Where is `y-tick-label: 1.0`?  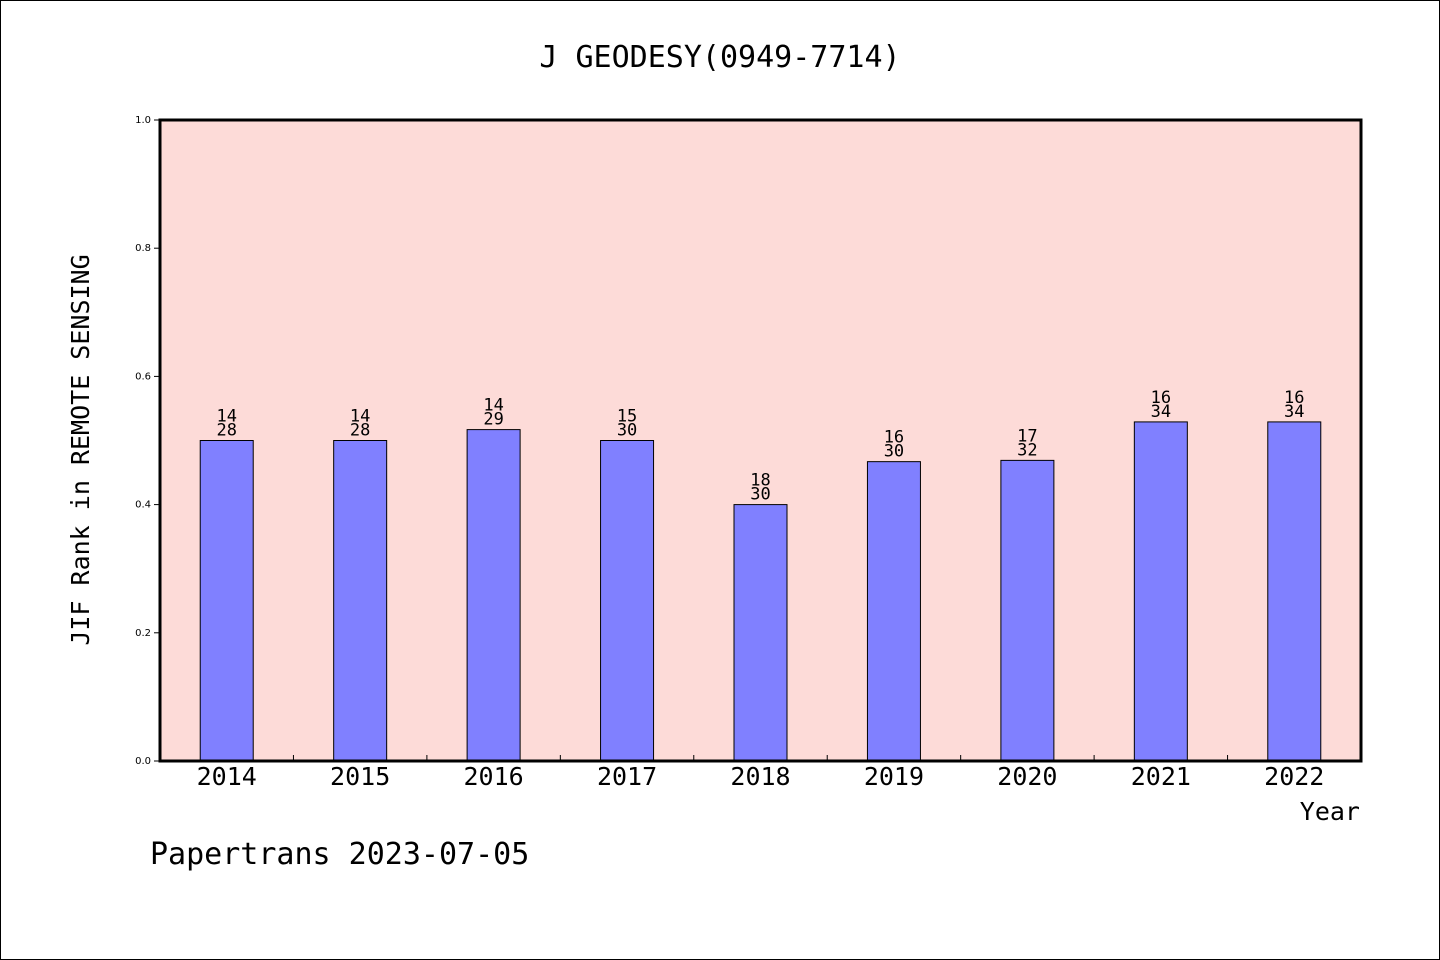 y-tick-label: 1.0 is located at coordinates (143, 120).